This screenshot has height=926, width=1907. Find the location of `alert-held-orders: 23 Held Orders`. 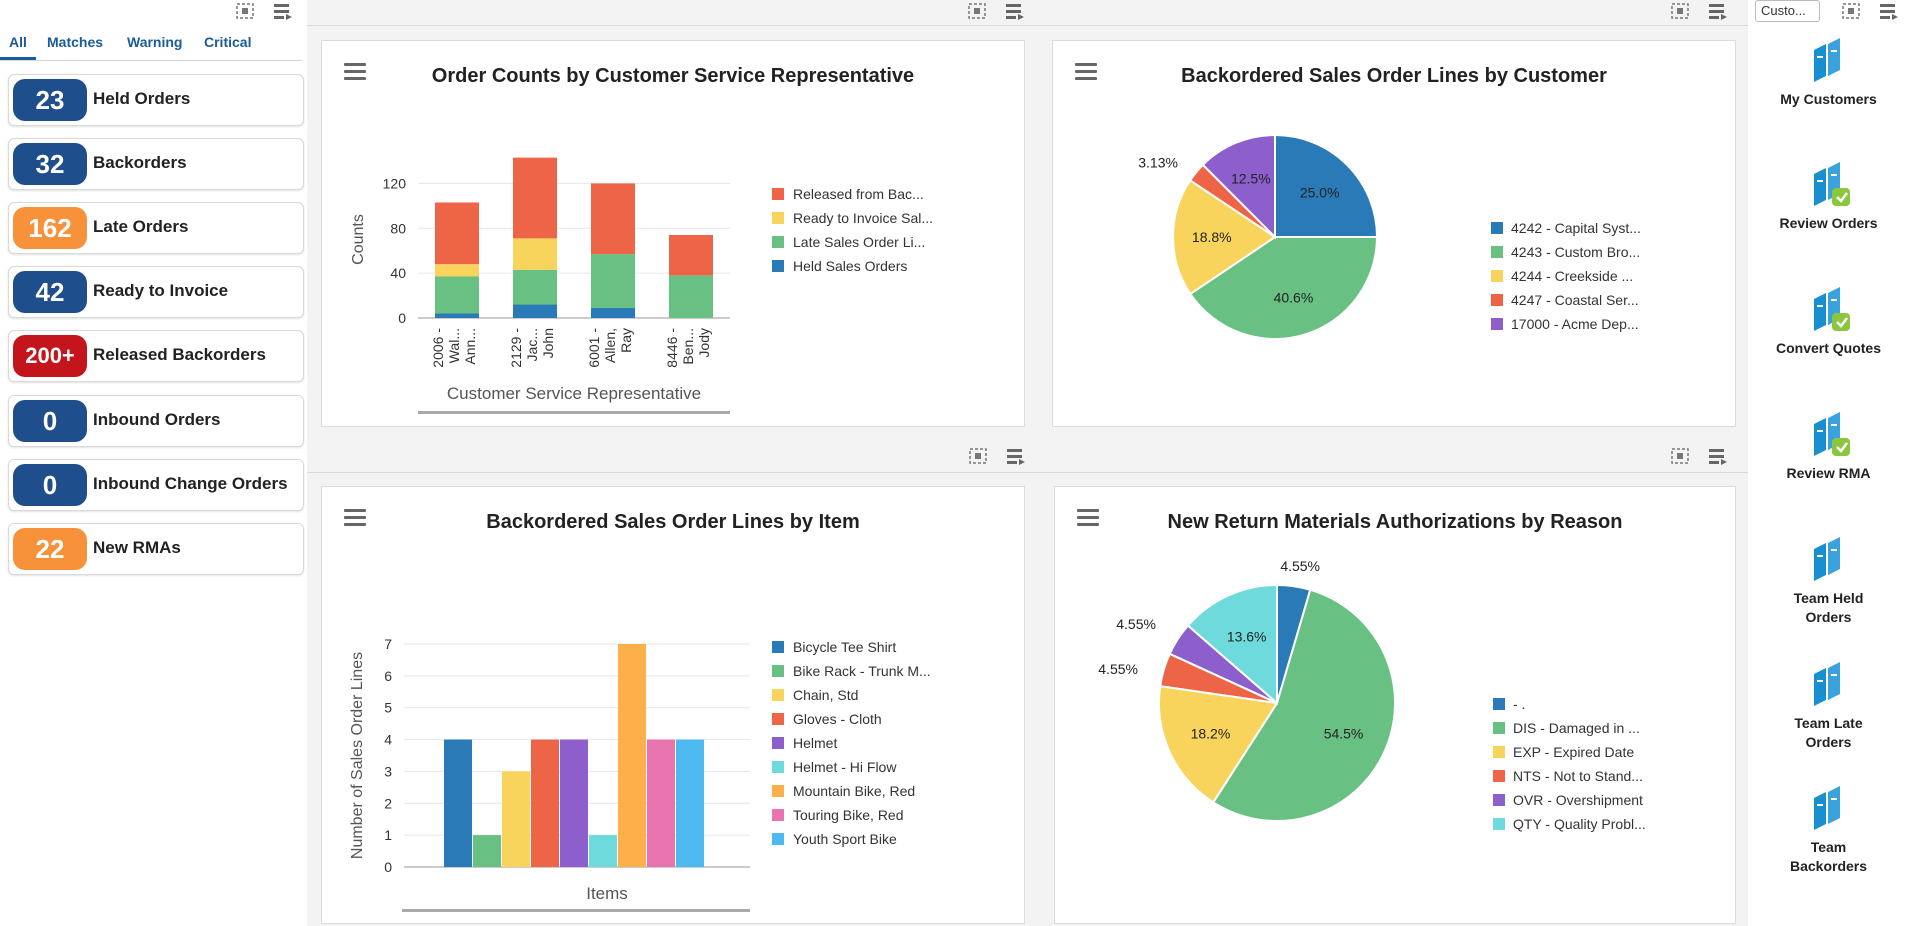

alert-held-orders: 23 Held Orders is located at coordinates (156, 100).